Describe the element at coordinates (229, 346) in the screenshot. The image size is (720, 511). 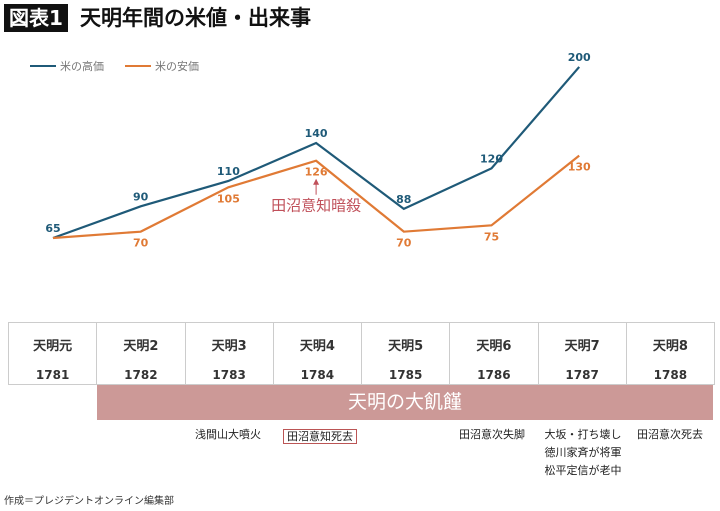
I see `era-label: 天明3` at that location.